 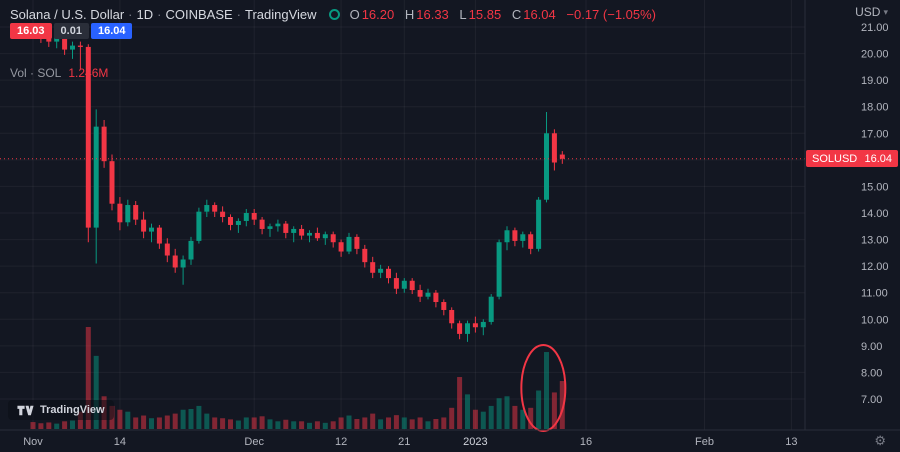 I want to click on time-scale: Nov 14 Dec 12 21 2023 16 Feb 13, so click(x=410, y=442).